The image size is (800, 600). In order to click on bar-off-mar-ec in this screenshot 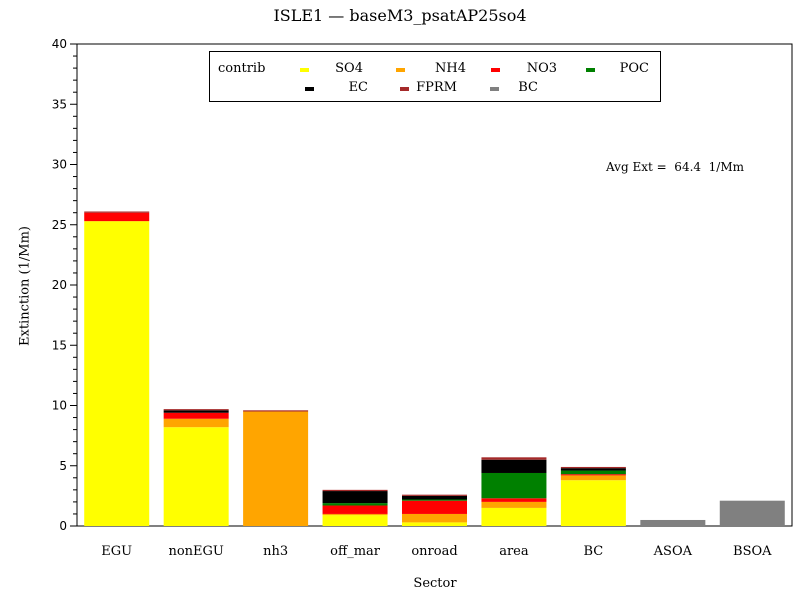, I will do `click(355, 497)`.